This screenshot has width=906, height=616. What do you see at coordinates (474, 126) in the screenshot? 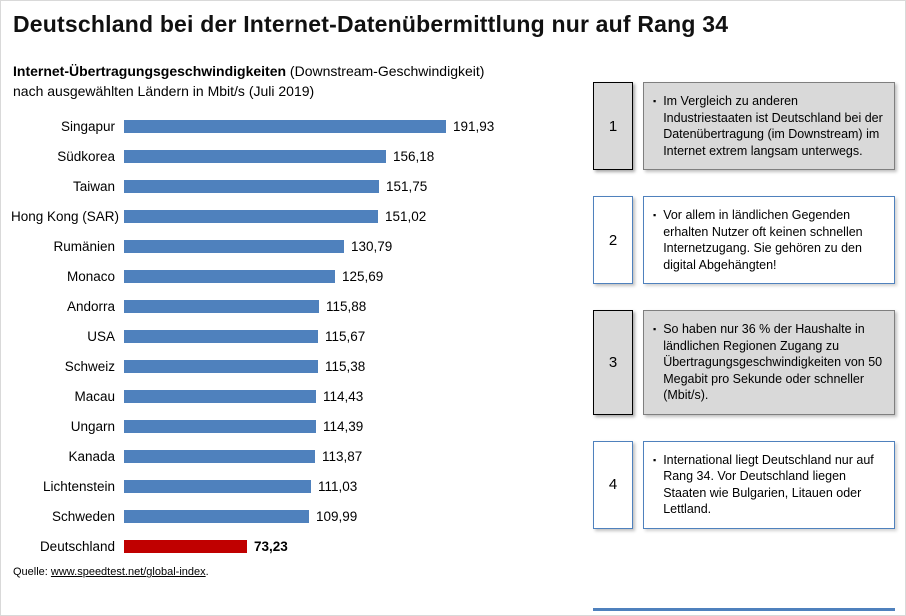
I see `bar-value: 191,93` at bounding box center [474, 126].